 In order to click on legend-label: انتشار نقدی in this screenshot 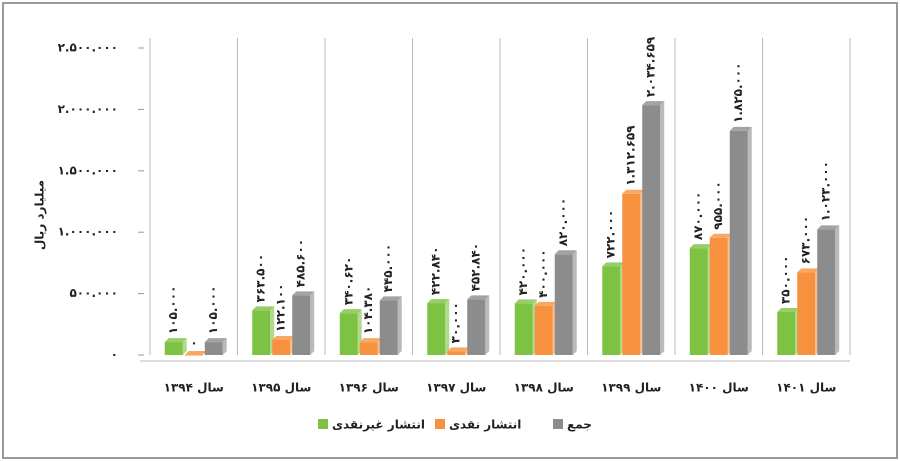, I will do `click(485, 425)`.